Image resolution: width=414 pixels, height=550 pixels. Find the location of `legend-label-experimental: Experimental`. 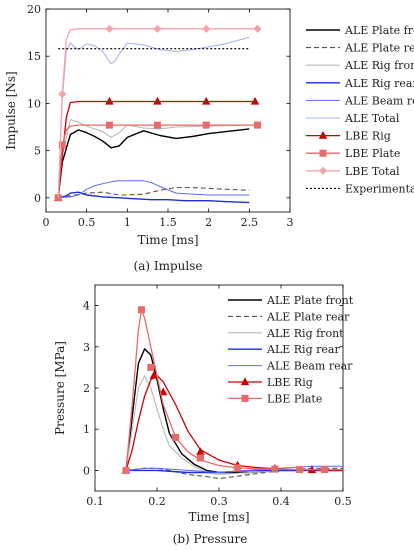

legend-label-experimental: Experimental is located at coordinates (379, 188).